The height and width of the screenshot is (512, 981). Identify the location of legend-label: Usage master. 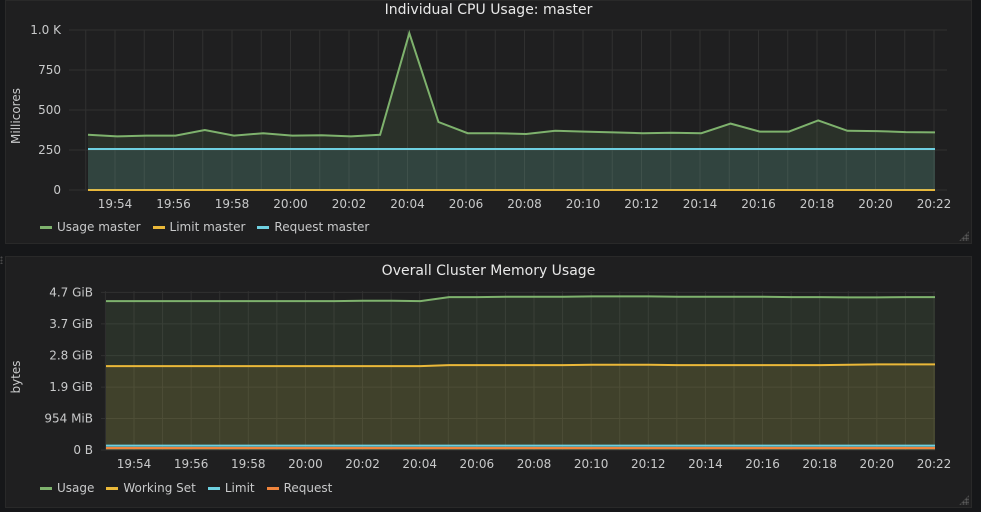
(99, 227).